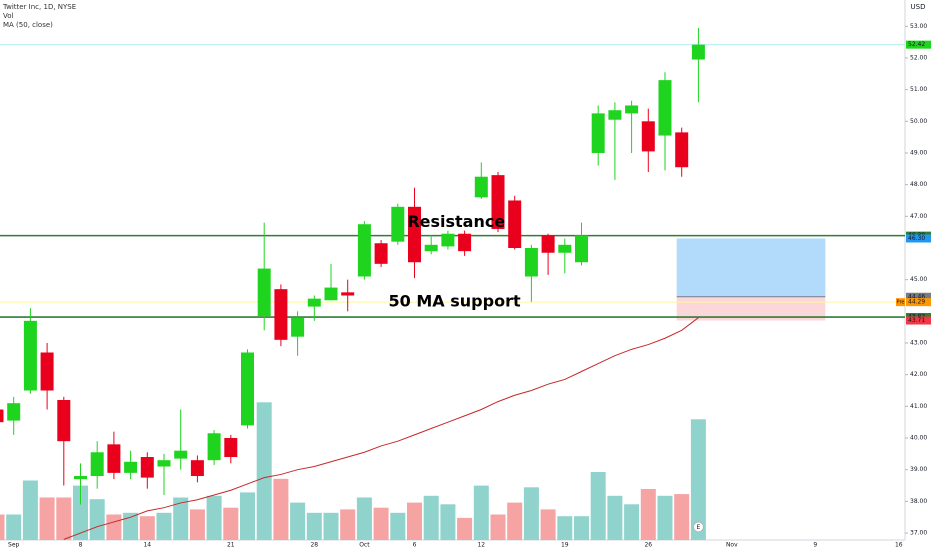 The height and width of the screenshot is (550, 932). Describe the element at coordinates (918, 279) in the screenshot. I see `y-tick-label: 45.00` at that location.